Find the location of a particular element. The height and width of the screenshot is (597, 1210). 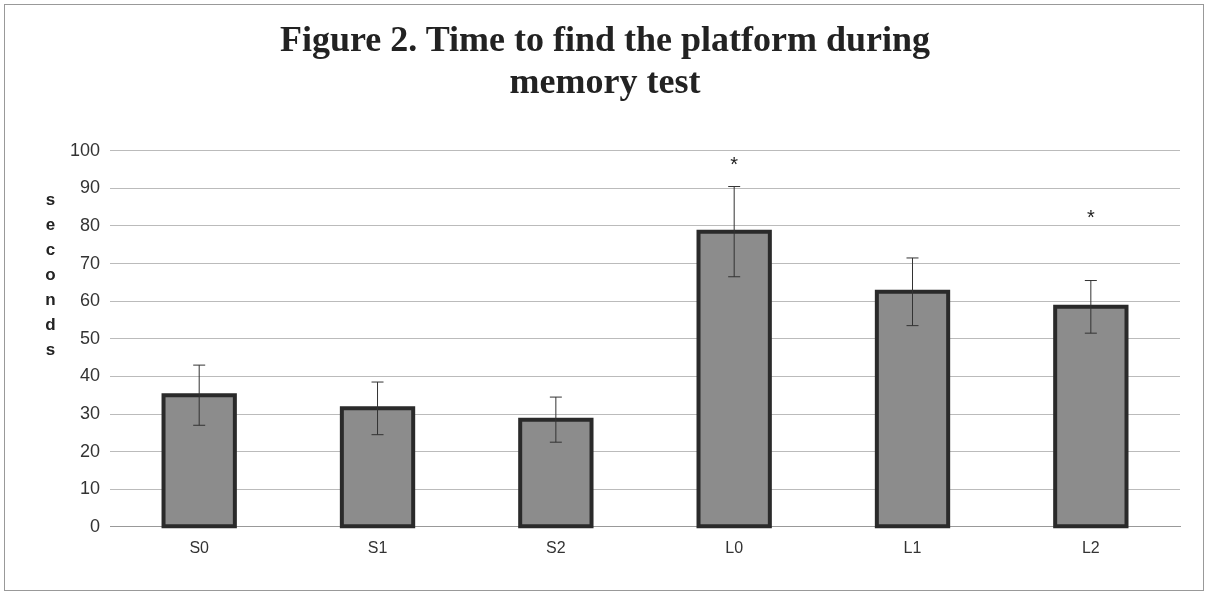

y-tick-label: 50 is located at coordinates (90, 337).